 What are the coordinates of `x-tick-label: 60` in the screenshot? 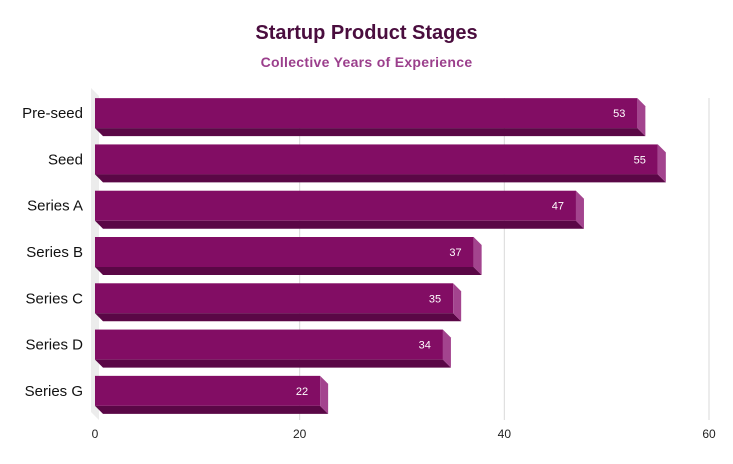 It's located at (709, 434).